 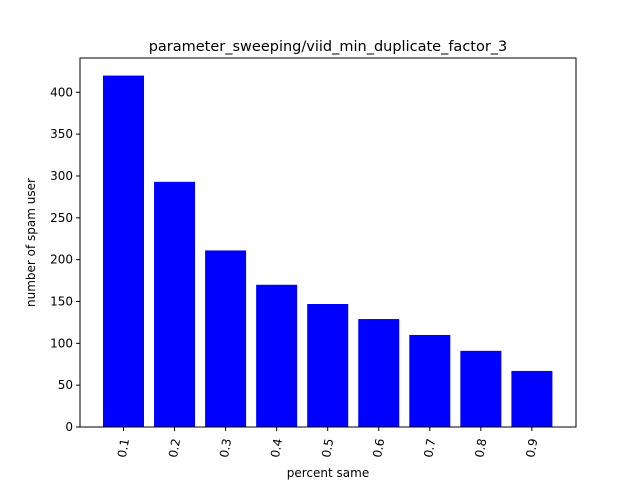 What do you see at coordinates (532, 398) in the screenshot?
I see `bar-0.9` at bounding box center [532, 398].